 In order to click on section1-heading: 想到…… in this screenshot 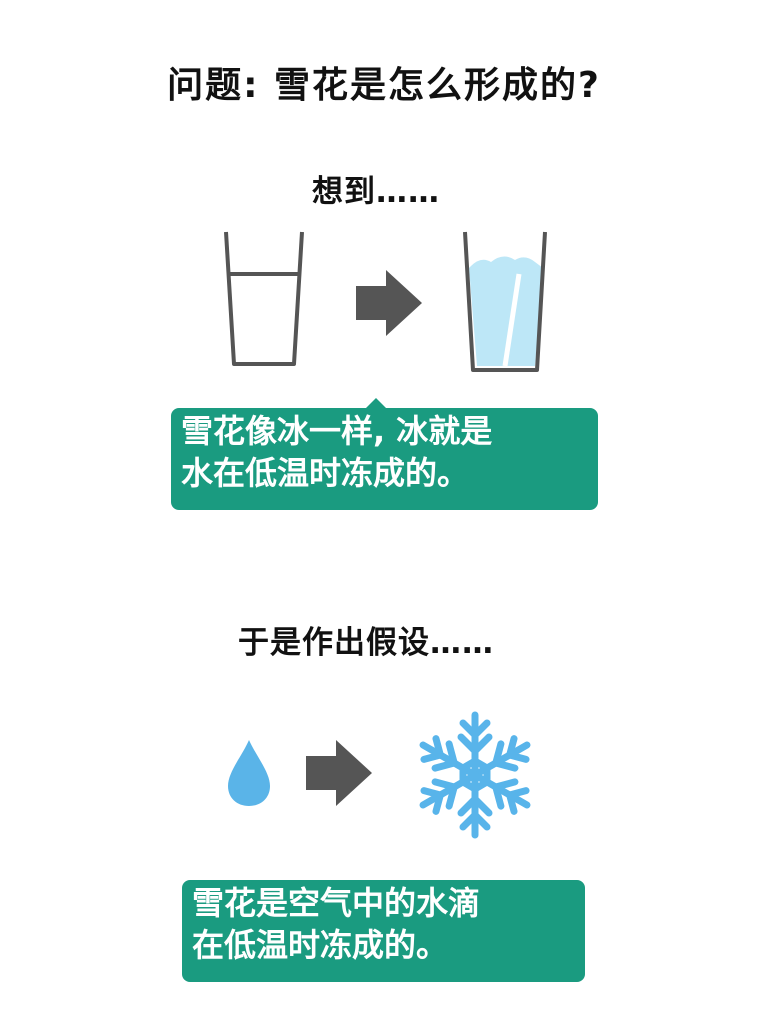, I will do `click(376, 192)`.